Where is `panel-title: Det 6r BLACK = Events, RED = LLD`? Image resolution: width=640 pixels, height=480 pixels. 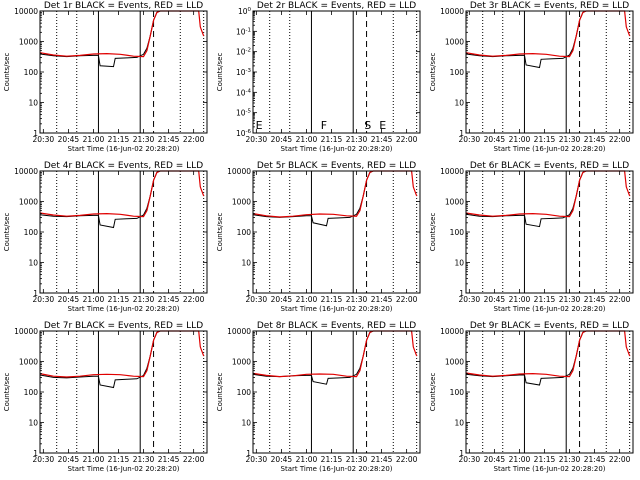 panel-title: Det 6r BLACK = Events, RED = LLD is located at coordinates (549, 166).